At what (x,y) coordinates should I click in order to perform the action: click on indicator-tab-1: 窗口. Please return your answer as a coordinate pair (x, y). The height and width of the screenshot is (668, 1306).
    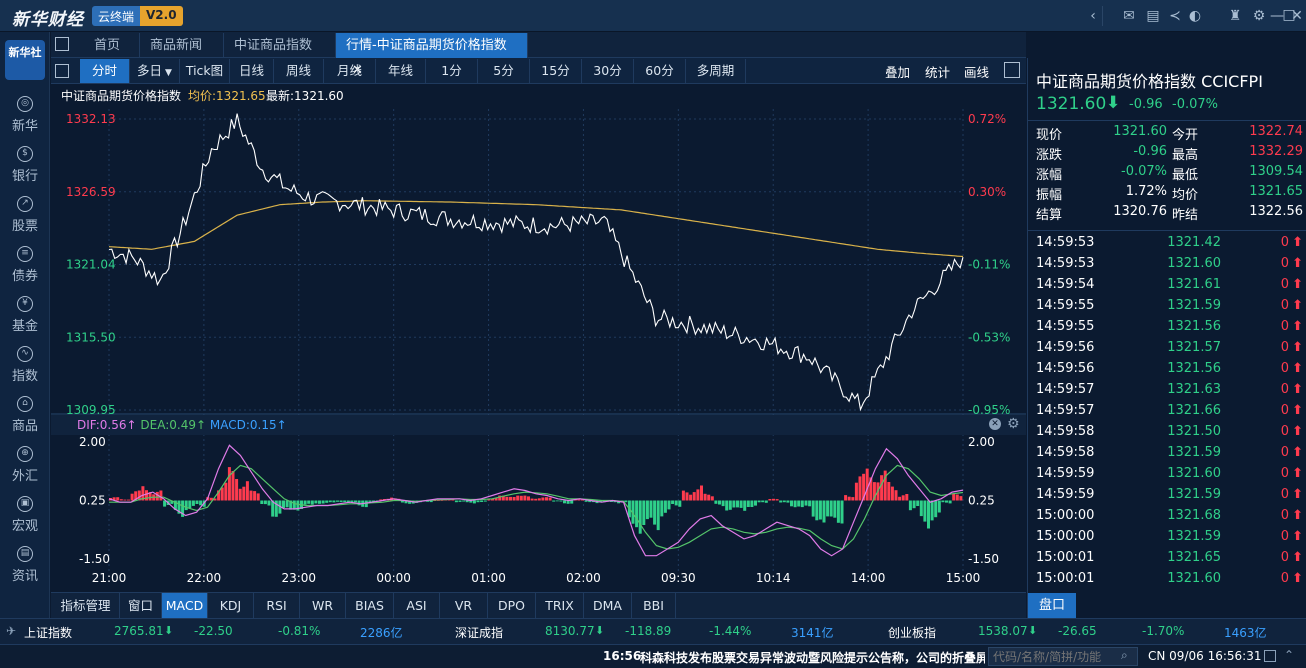
    Looking at the image, I should click on (141, 605).